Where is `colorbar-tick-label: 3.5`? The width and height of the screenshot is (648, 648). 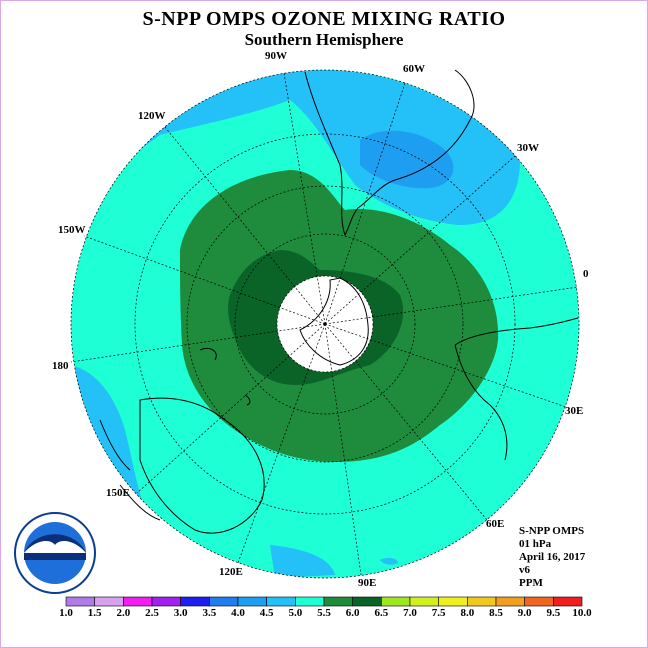
colorbar-tick-label: 3.5 is located at coordinates (209, 613).